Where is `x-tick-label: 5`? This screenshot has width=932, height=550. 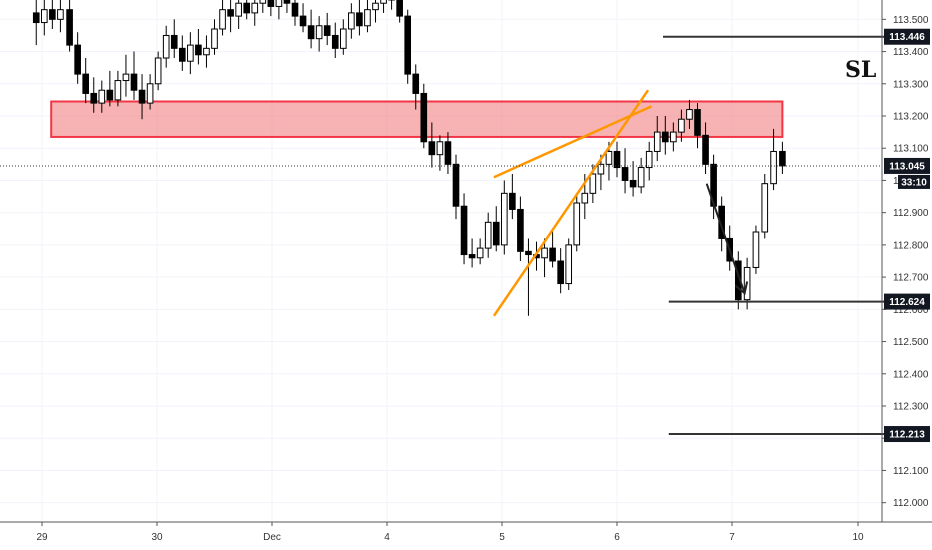 x-tick-label: 5 is located at coordinates (502, 537).